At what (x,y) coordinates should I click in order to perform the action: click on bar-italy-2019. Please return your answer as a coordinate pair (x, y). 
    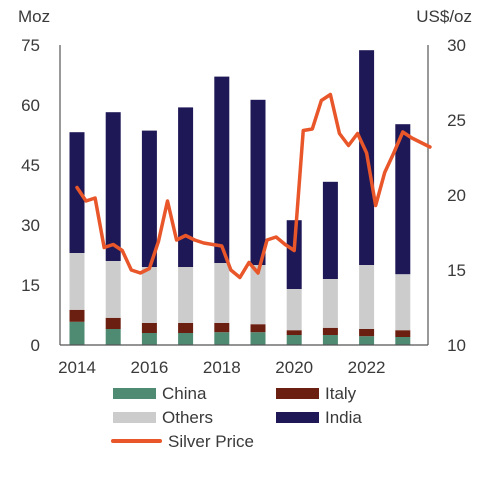
    Looking at the image, I should click on (258, 328).